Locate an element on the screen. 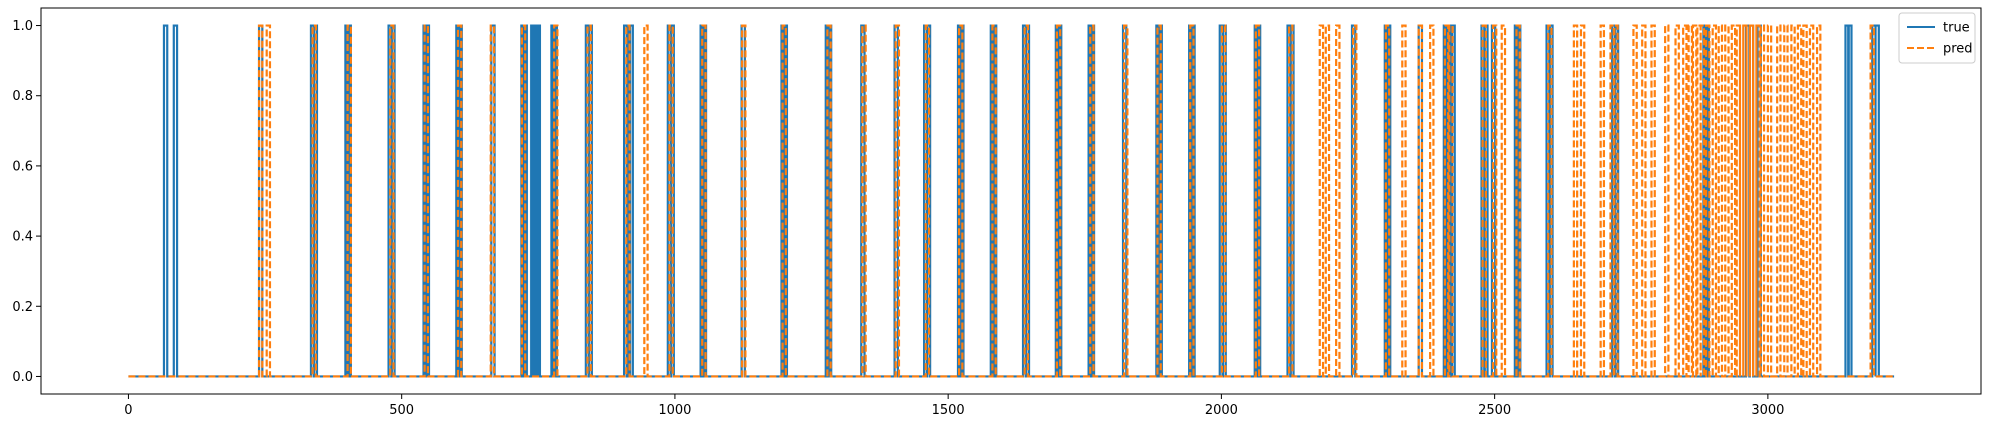  y-tick-label: 0.0 is located at coordinates (22, 377).